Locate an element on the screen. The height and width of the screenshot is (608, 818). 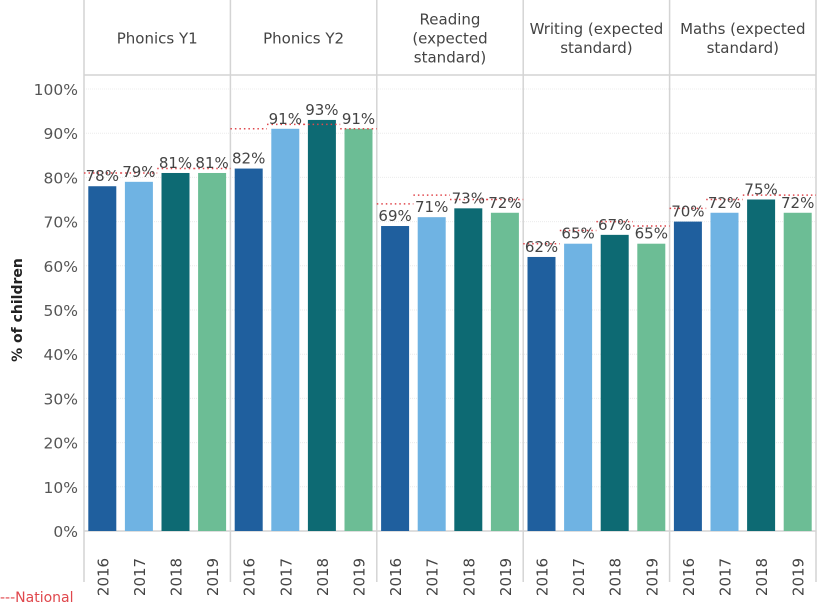
data-label: 70% is located at coordinates (687, 212).